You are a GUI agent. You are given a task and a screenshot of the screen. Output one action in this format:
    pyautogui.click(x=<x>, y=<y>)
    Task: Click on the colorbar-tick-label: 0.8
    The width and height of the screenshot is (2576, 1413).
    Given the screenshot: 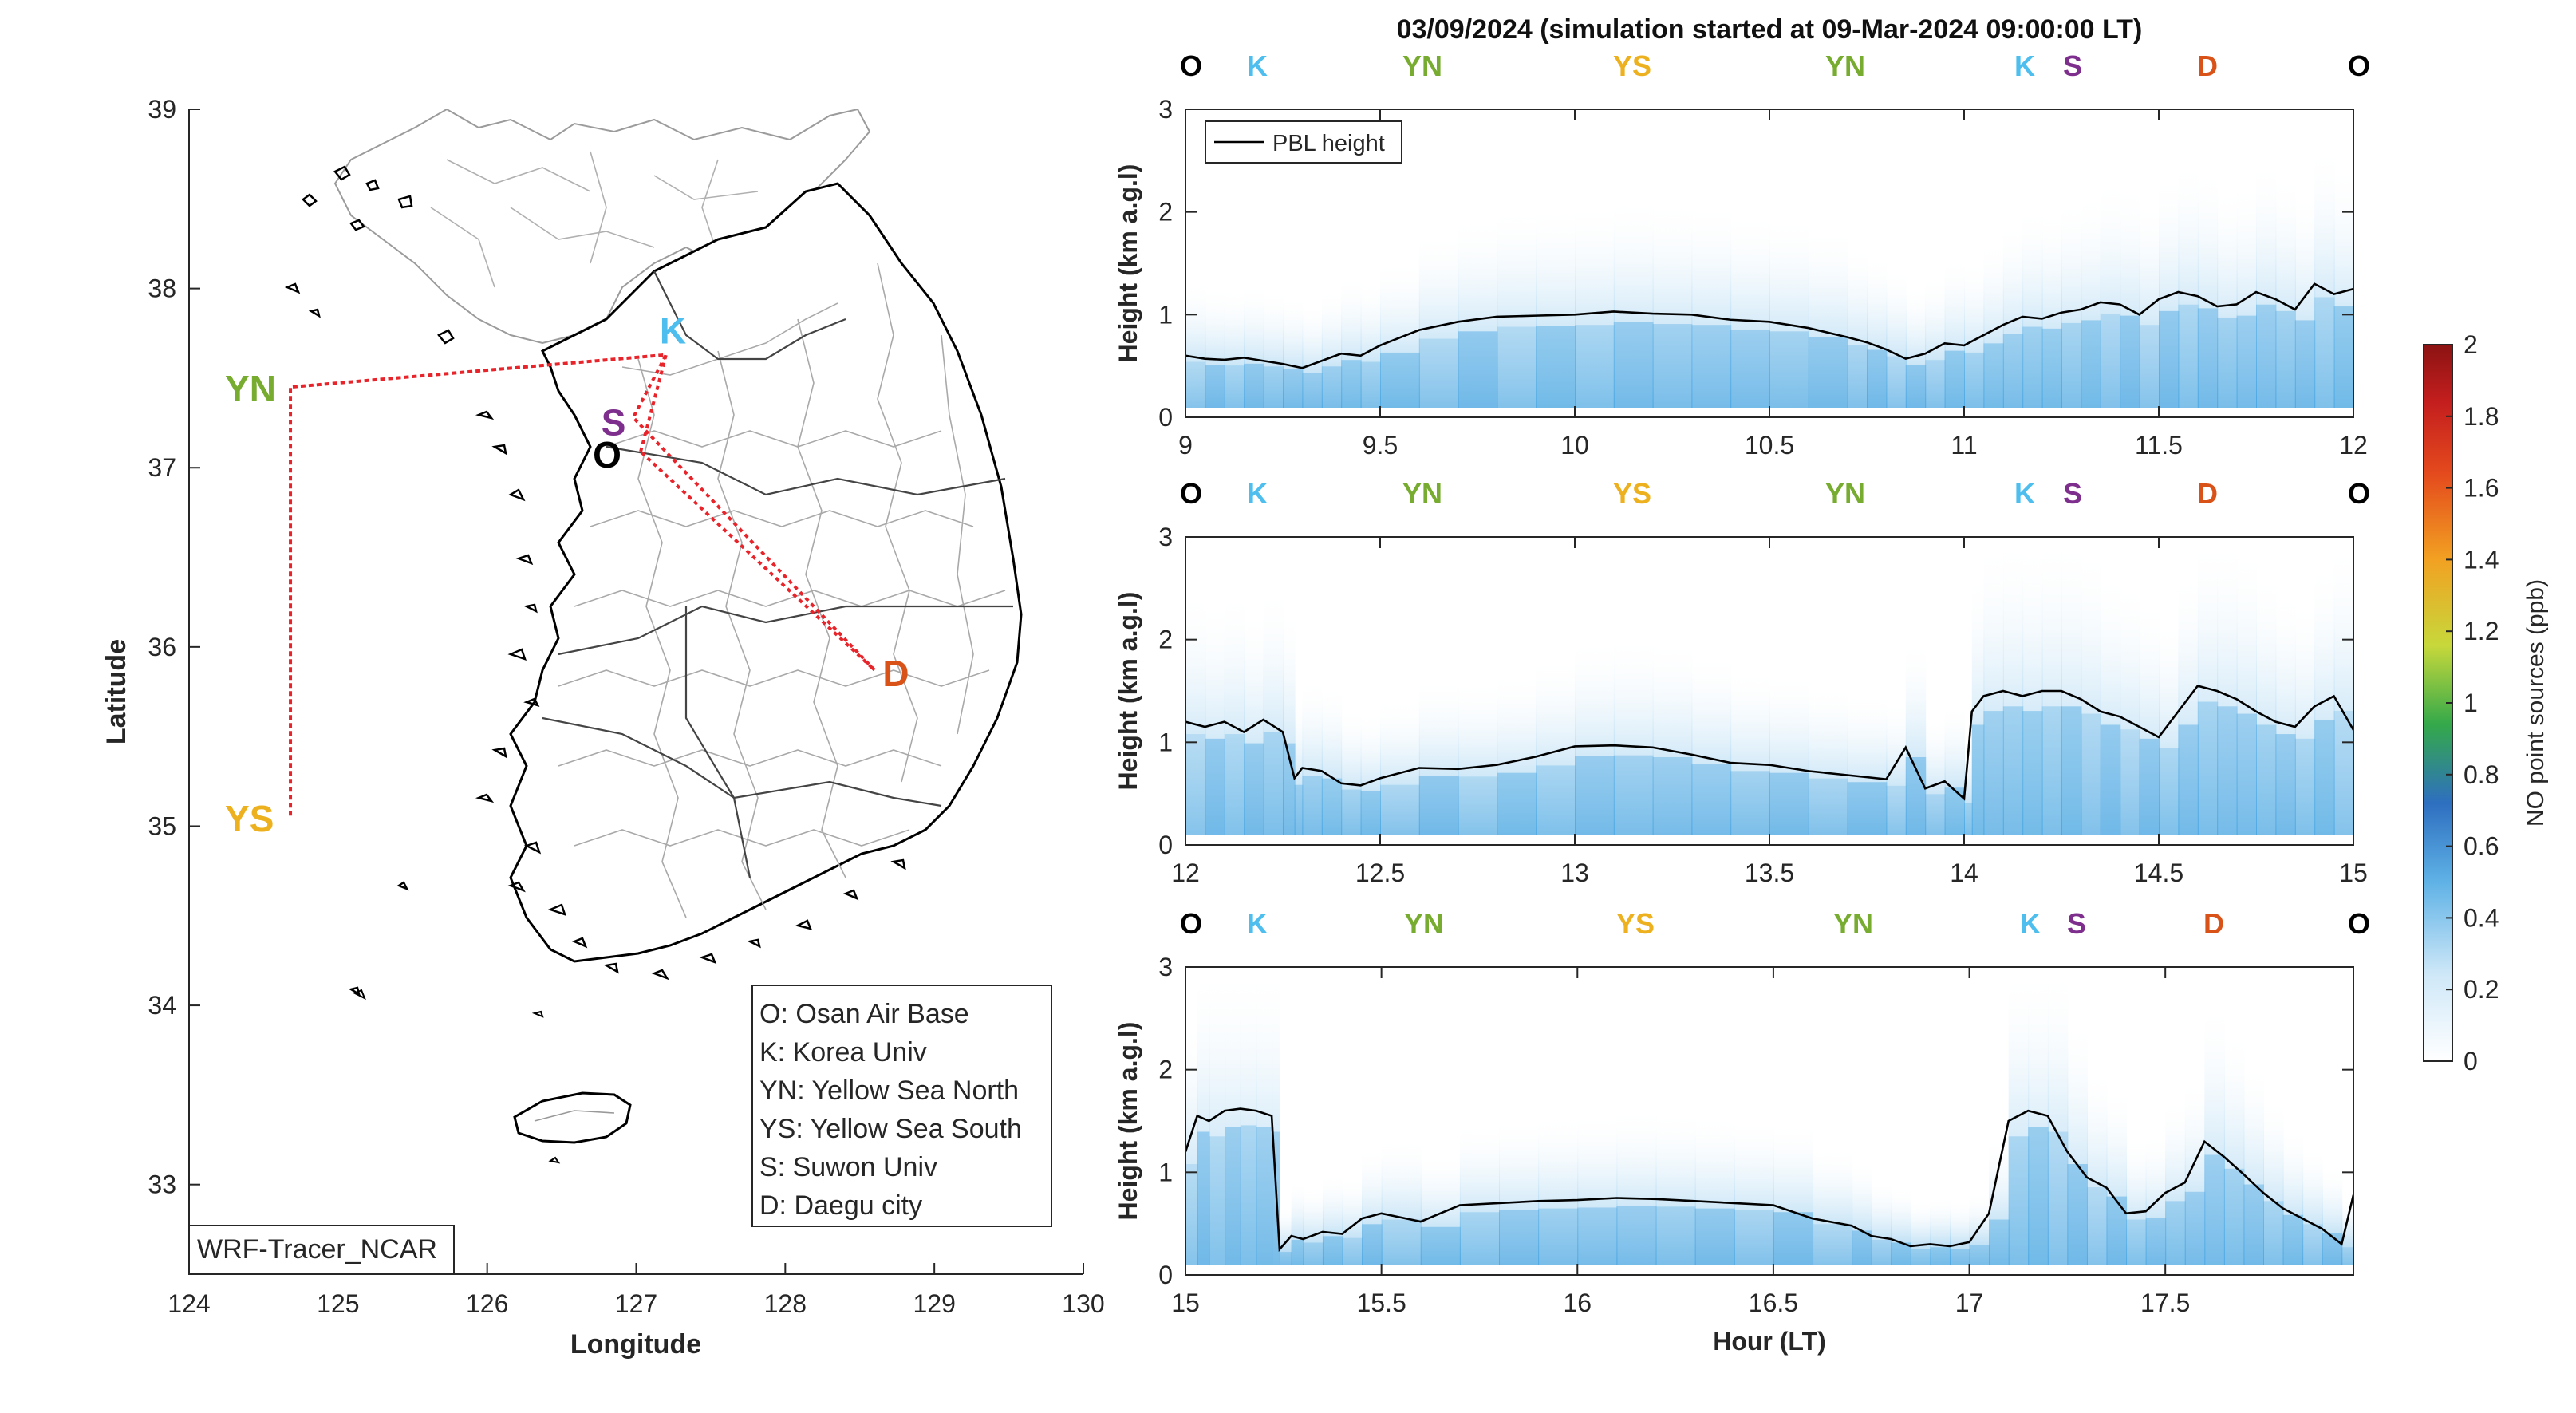 What is the action you would take?
    pyautogui.click(x=2482, y=774)
    